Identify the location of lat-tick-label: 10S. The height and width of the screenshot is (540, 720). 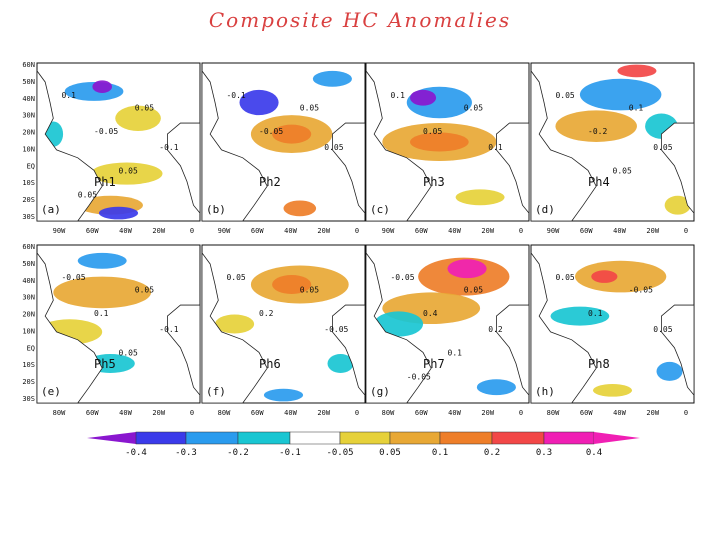
(28, 365).